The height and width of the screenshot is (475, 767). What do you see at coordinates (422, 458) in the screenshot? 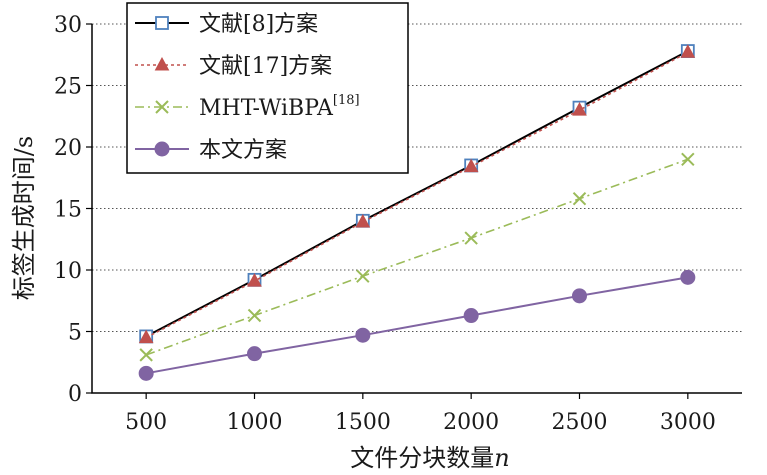
I see `x-axis-title-text: 文件分块数量` at bounding box center [422, 458].